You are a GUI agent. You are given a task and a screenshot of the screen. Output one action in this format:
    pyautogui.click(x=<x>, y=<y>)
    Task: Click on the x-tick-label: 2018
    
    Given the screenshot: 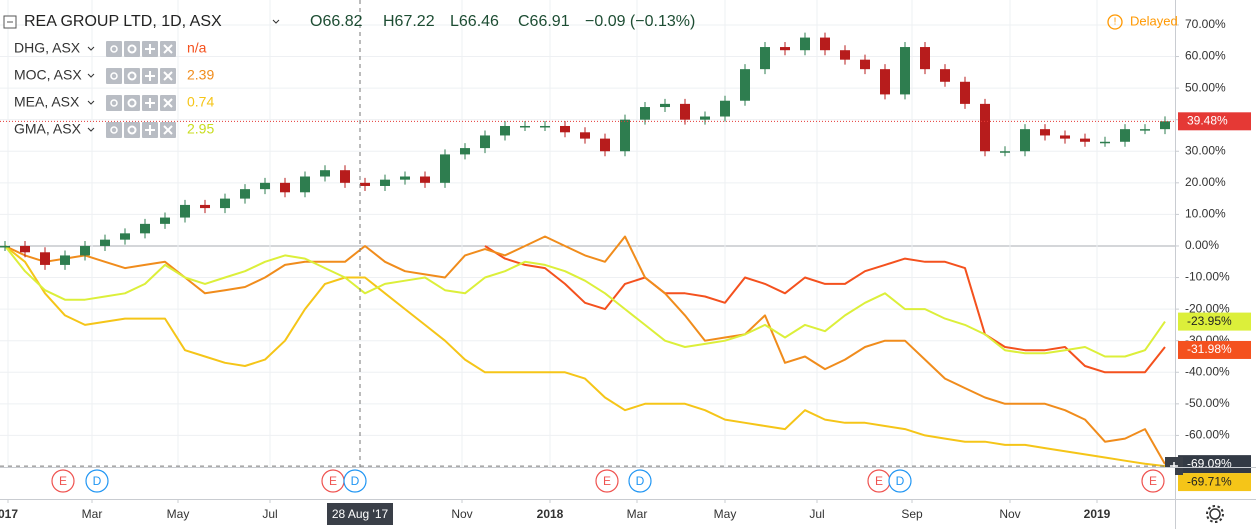 What is the action you would take?
    pyautogui.click(x=550, y=514)
    